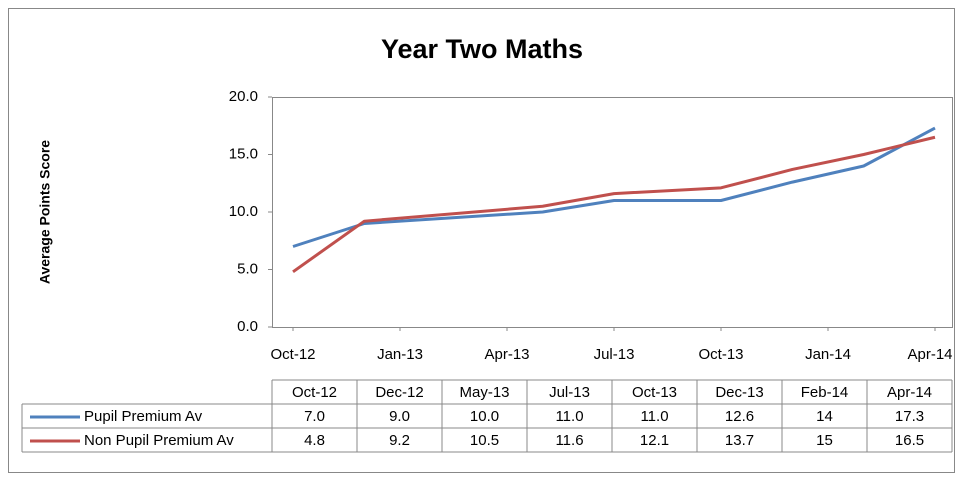 The image size is (963, 481). Describe the element at coordinates (247, 268) in the screenshot. I see `y-tick-label: 5.0` at that location.